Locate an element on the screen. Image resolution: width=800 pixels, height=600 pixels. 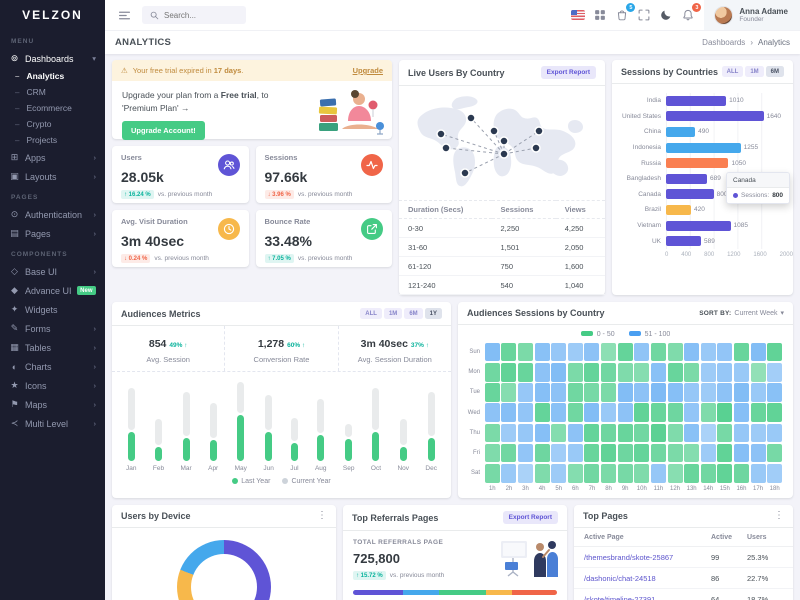
sidebar-item-label: Base UI is located at coordinates (41, 271).